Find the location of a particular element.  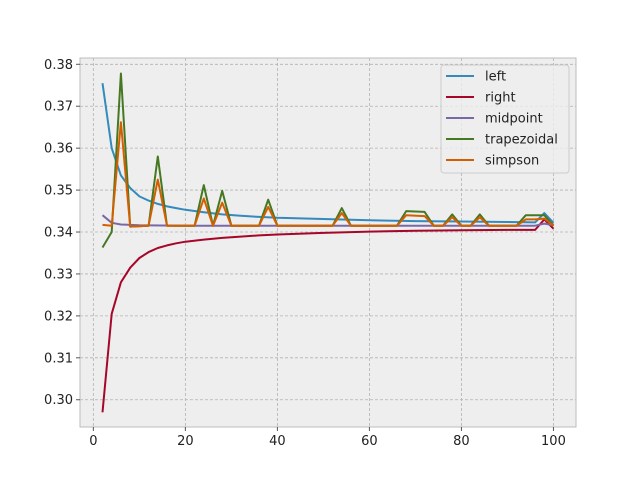

legend-label-left: left is located at coordinates (495, 77).